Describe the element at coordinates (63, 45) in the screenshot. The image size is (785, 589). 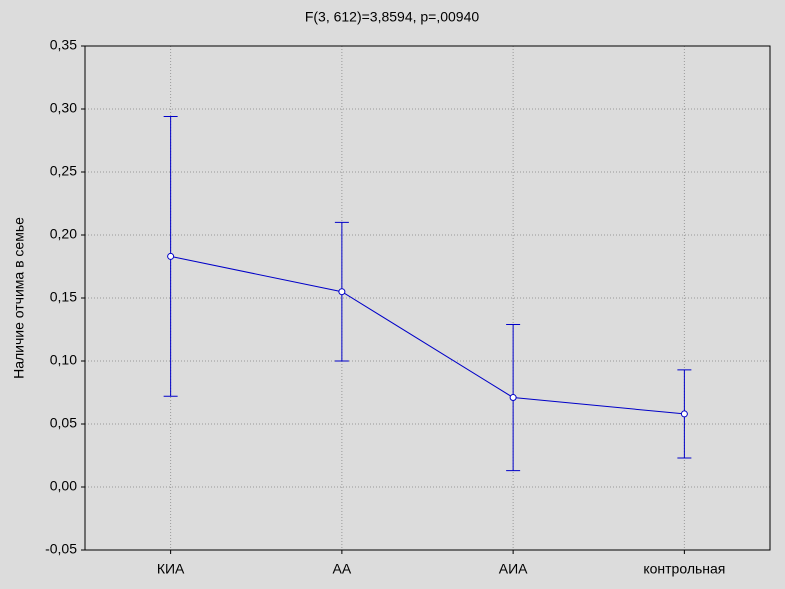
I see `y-tick-label: 0,35` at that location.